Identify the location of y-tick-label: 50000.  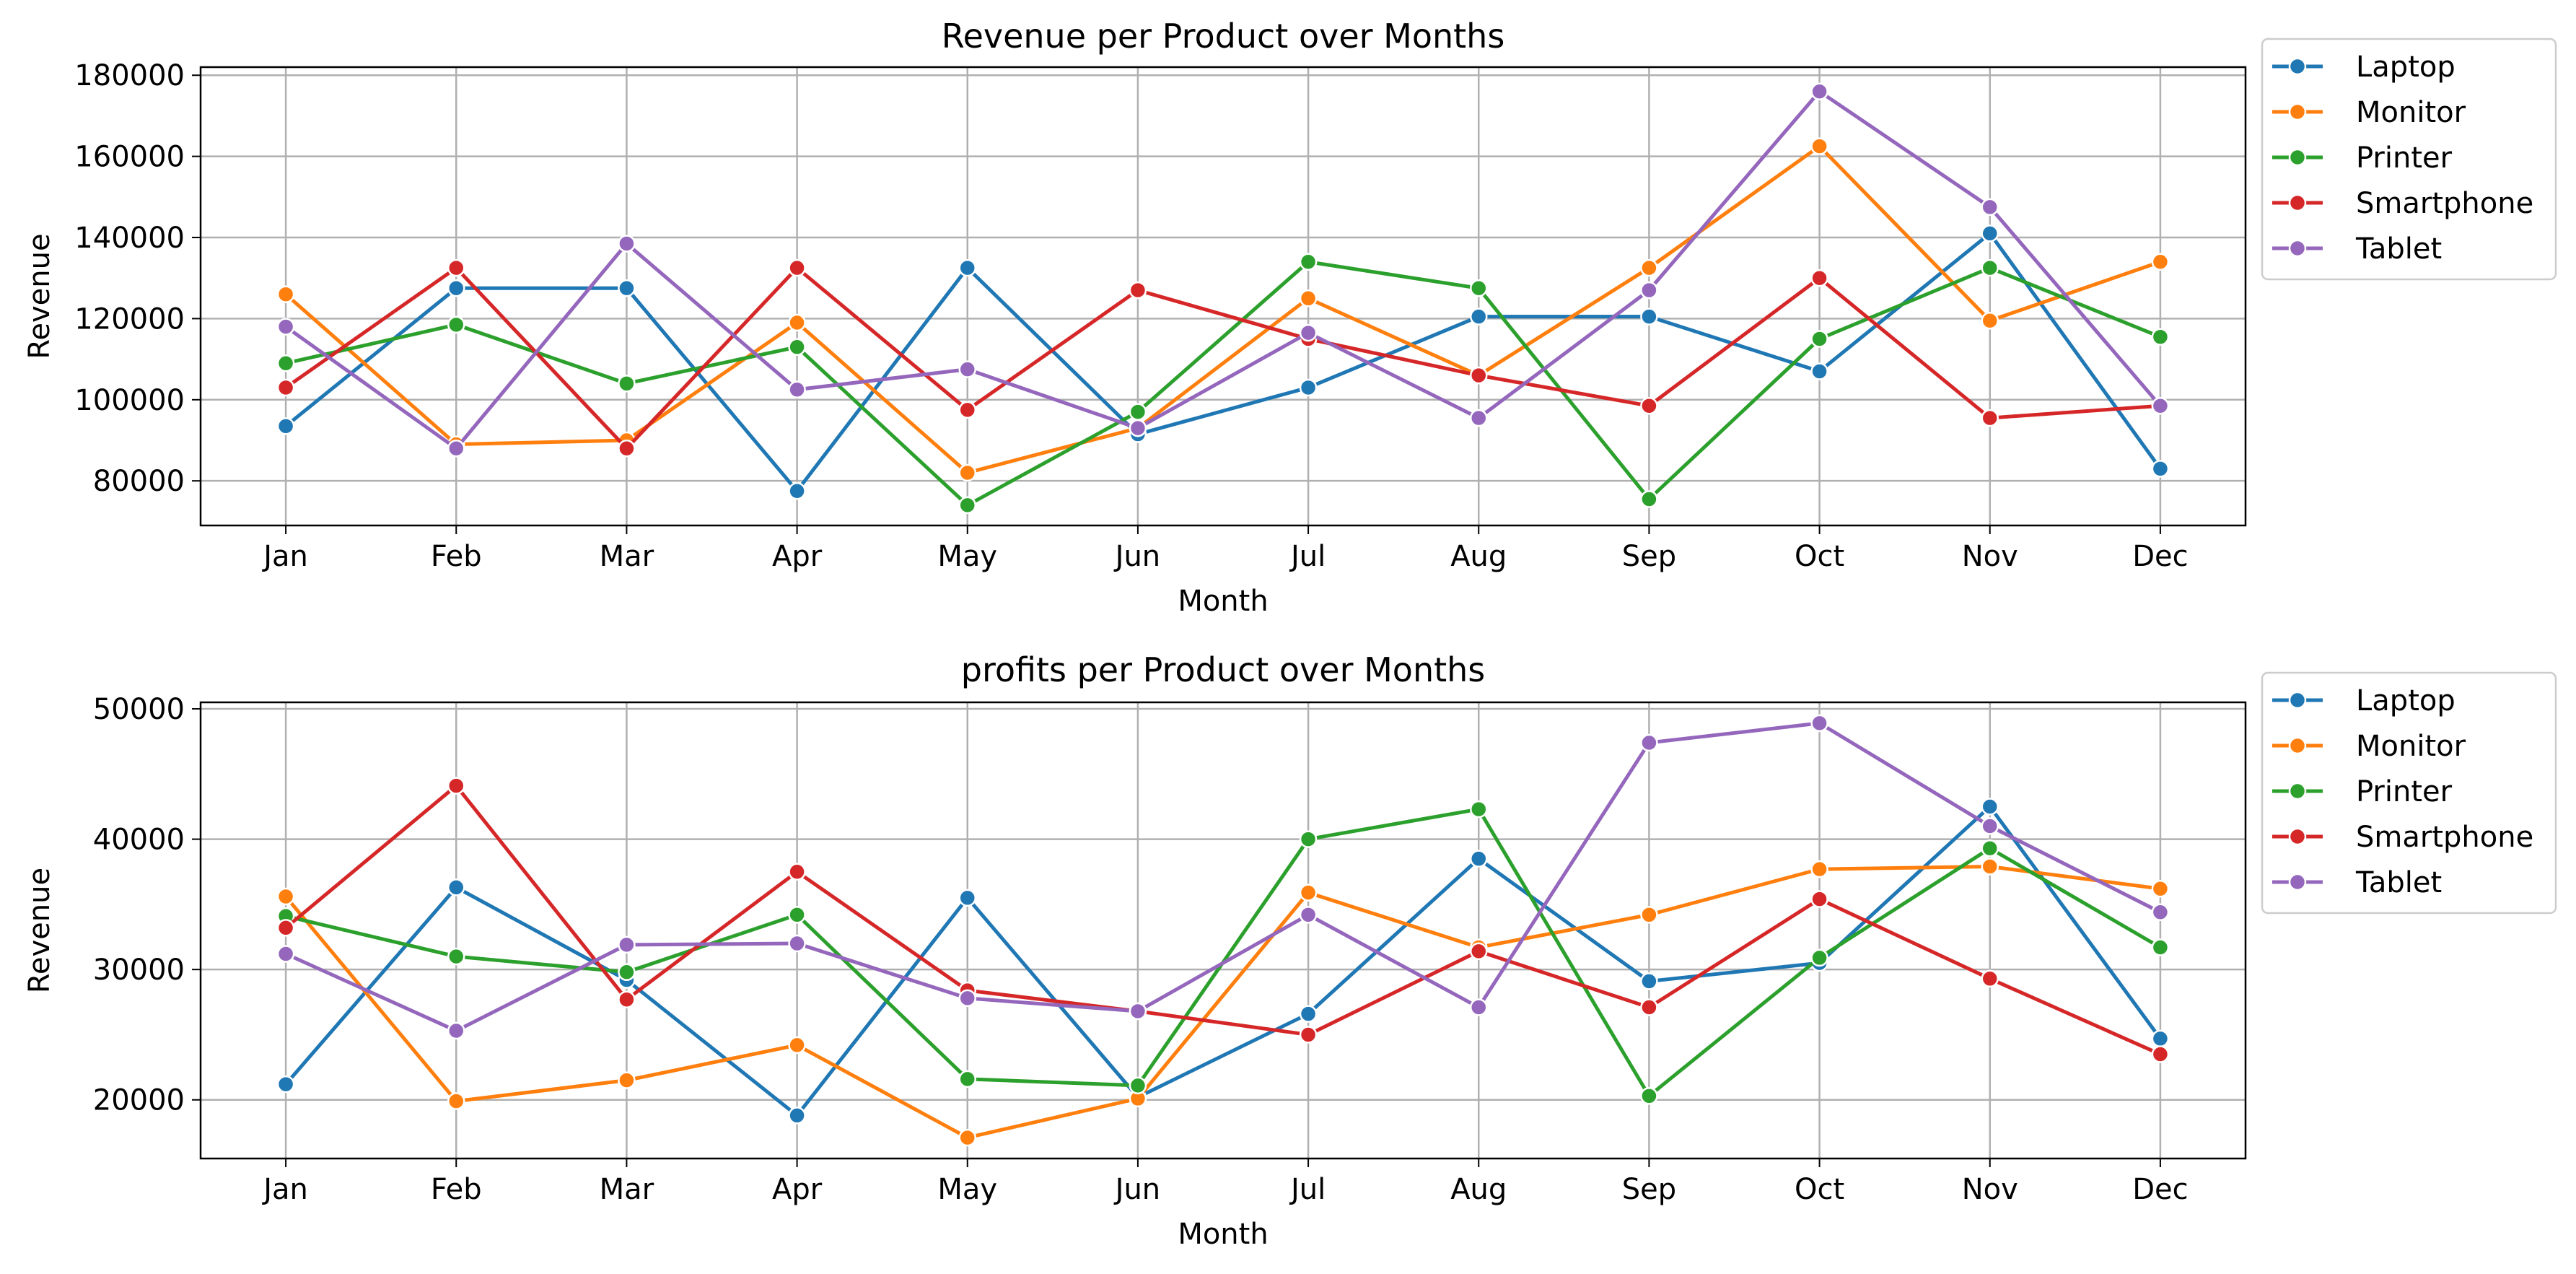
(139, 709).